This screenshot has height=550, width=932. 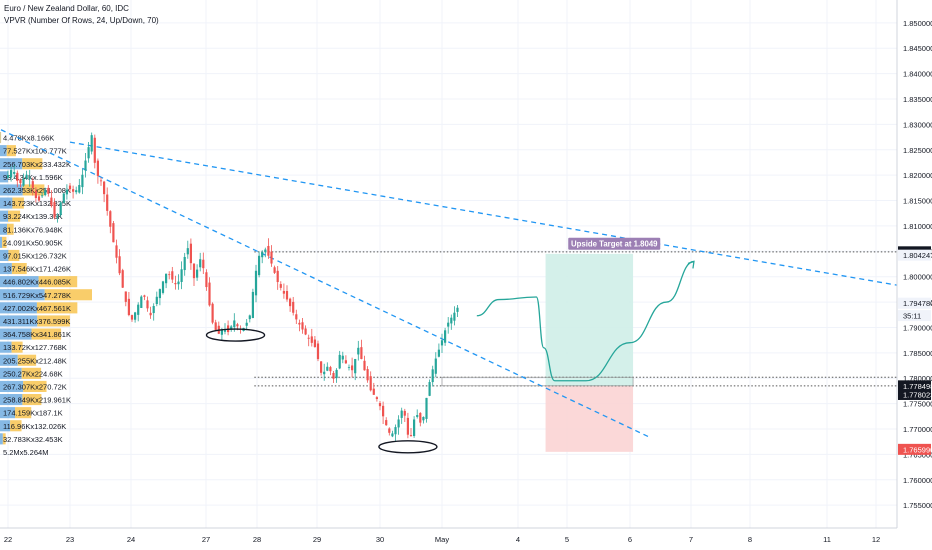 What do you see at coordinates (917, 226) in the screenshot?
I see `price-tick-label: 1.810000` at bounding box center [917, 226].